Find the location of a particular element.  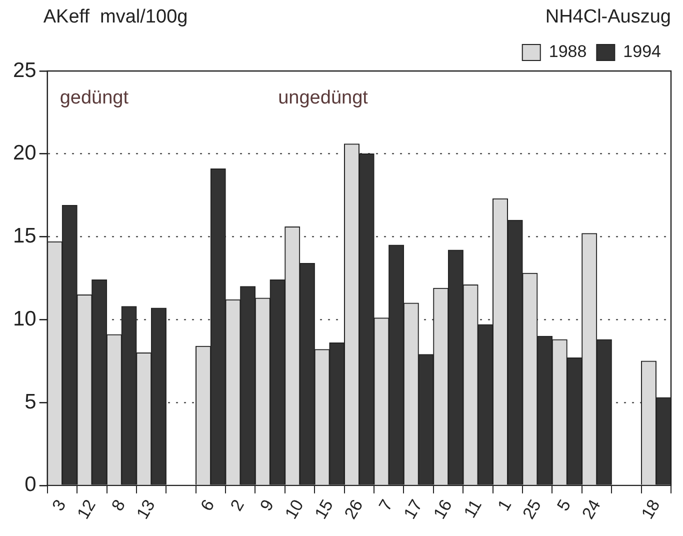

y-tick-label: 5 is located at coordinates (30, 402).